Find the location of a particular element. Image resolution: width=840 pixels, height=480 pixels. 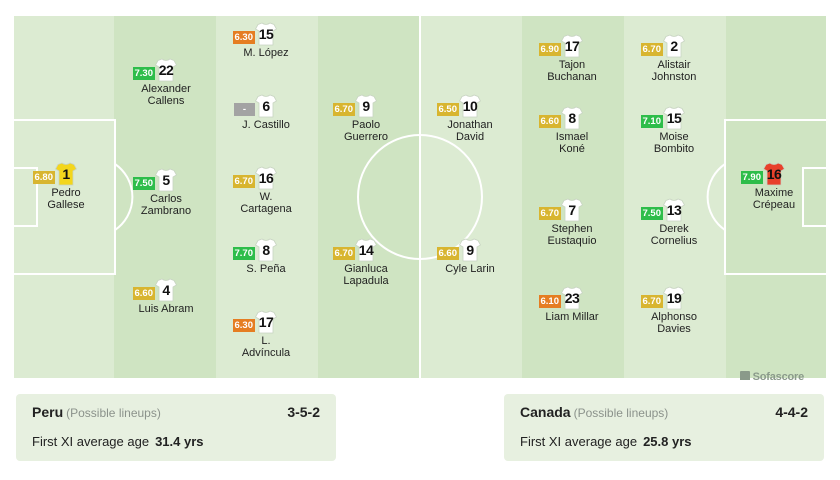

jersey-icon: 8 7.70 is located at coordinates (254, 250).